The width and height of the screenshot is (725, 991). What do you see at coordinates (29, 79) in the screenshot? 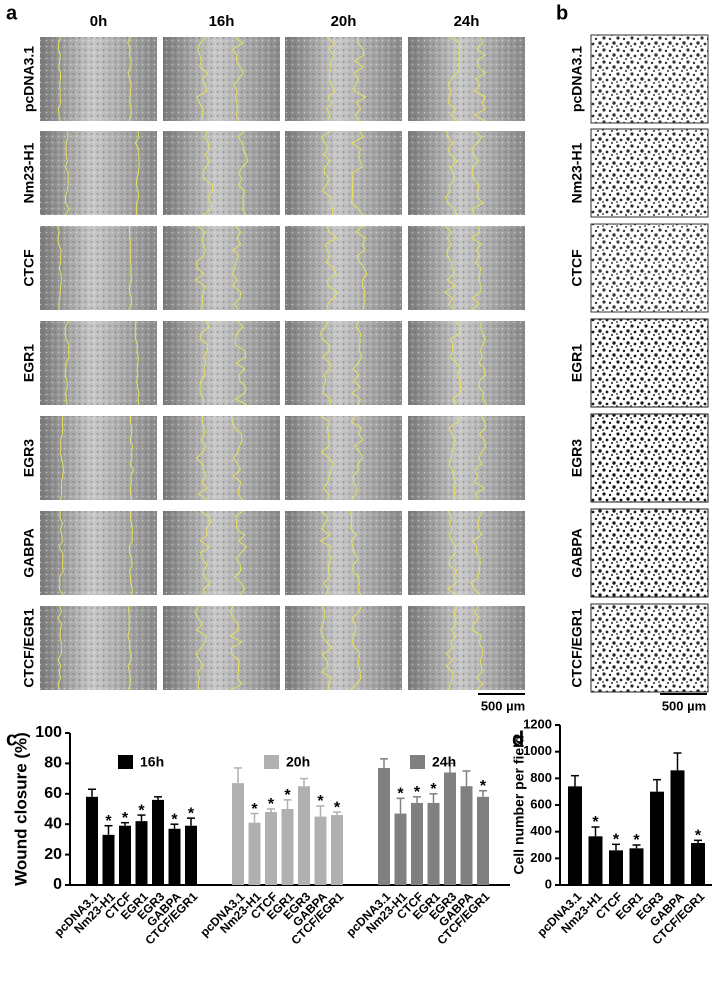
I see `row-label: pcDNA3.1` at bounding box center [29, 79].